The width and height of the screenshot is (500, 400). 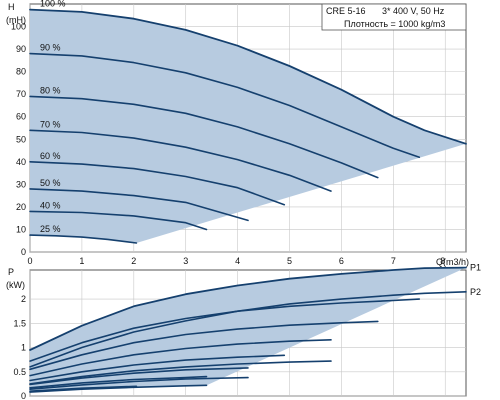 What do you see at coordinates (19, 372) in the screenshot?
I see `y-tick-label: 0.5` at bounding box center [19, 372].